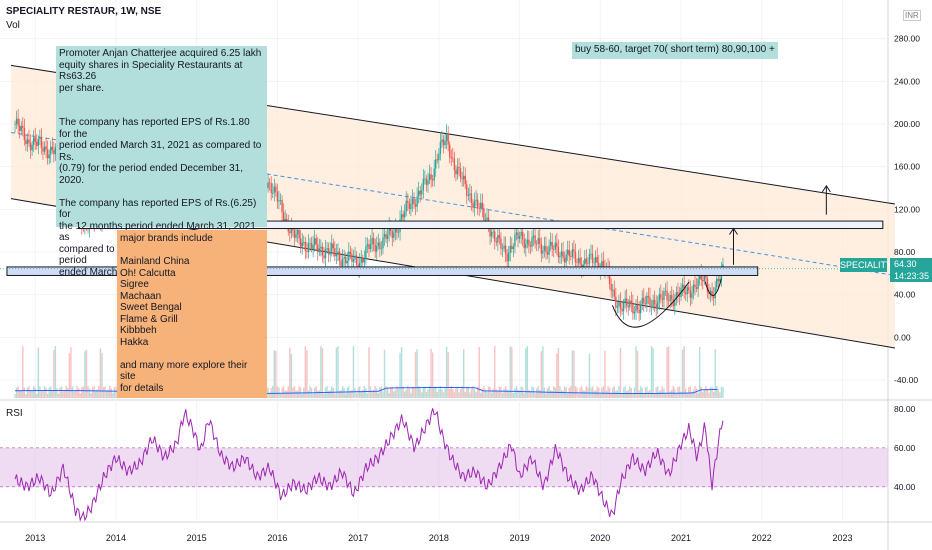 This screenshot has height=550, width=932. Describe the element at coordinates (907, 81) in the screenshot. I see `price-tick-label: 240.00` at that location.